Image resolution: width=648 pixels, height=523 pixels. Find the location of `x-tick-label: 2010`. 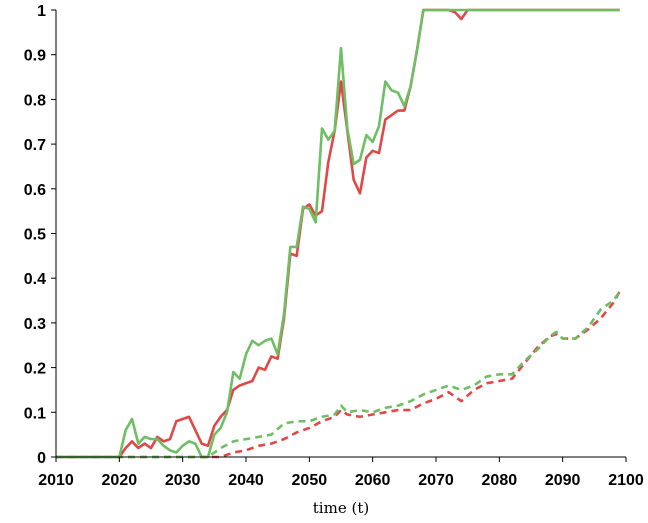

x-tick-label: 2010 is located at coordinates (56, 480).